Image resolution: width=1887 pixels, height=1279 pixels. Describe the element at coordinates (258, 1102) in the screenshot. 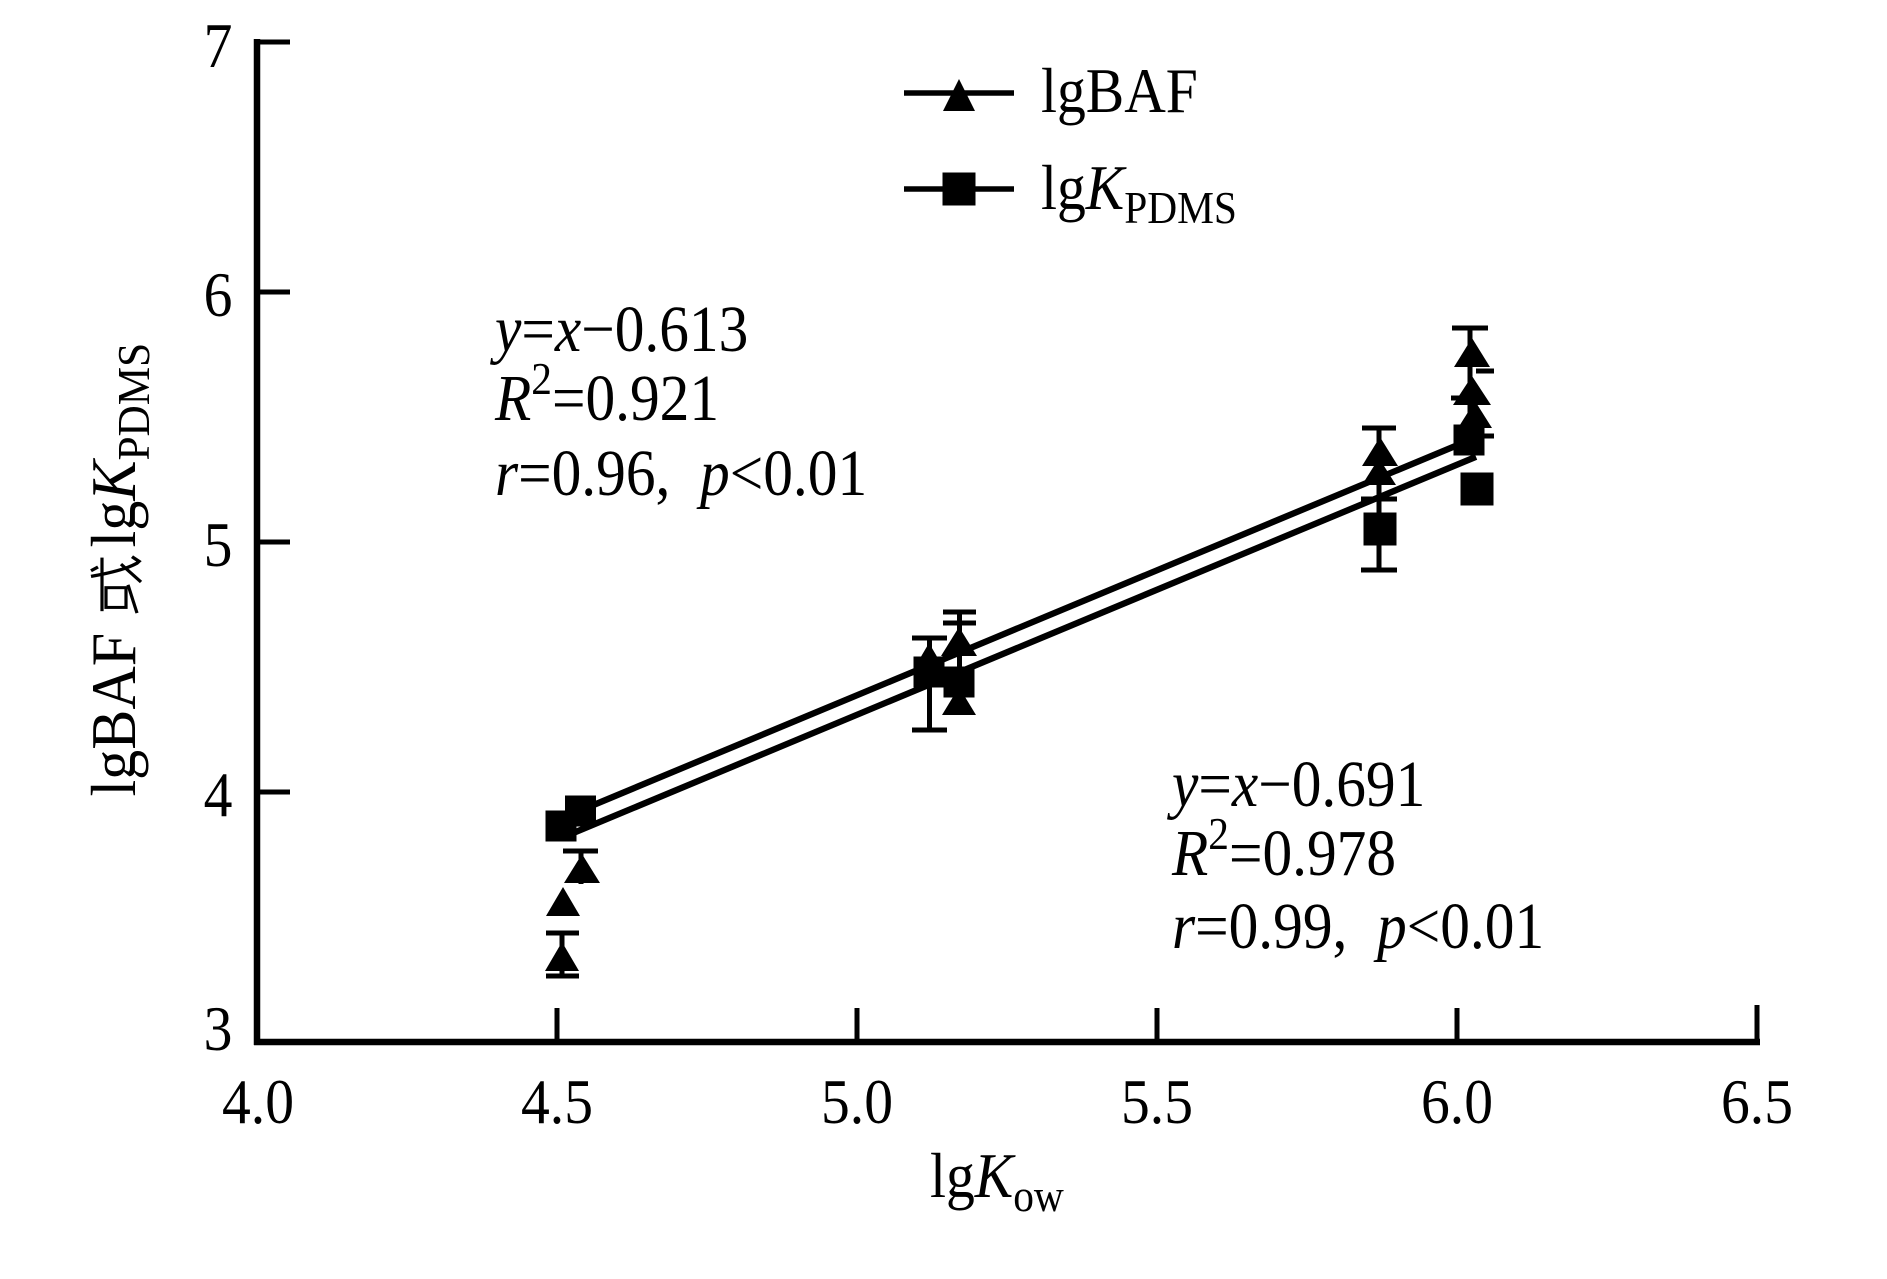

I see `svg-text: 4.0` at that location.